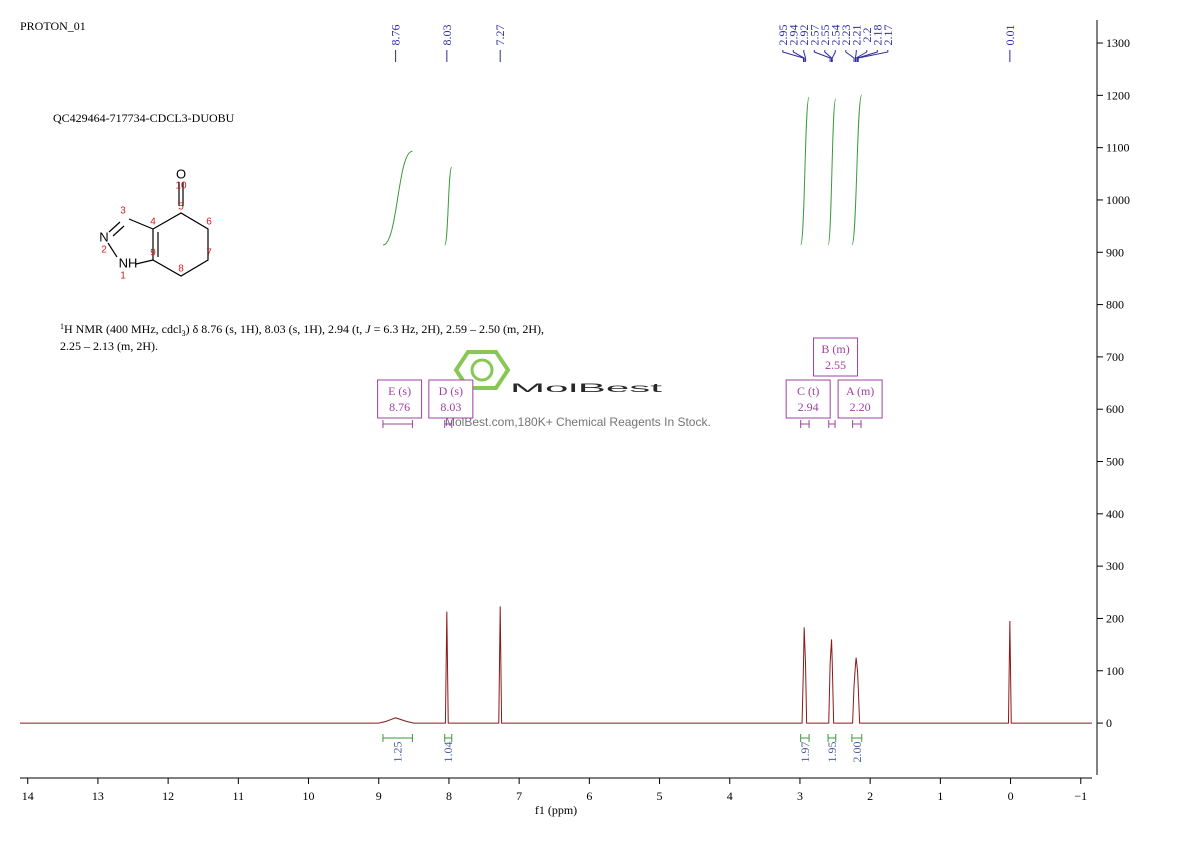 The height and width of the screenshot is (841, 1190). Describe the element at coordinates (835, 365) in the screenshot. I see `multiplet-shift: 2.55` at that location.